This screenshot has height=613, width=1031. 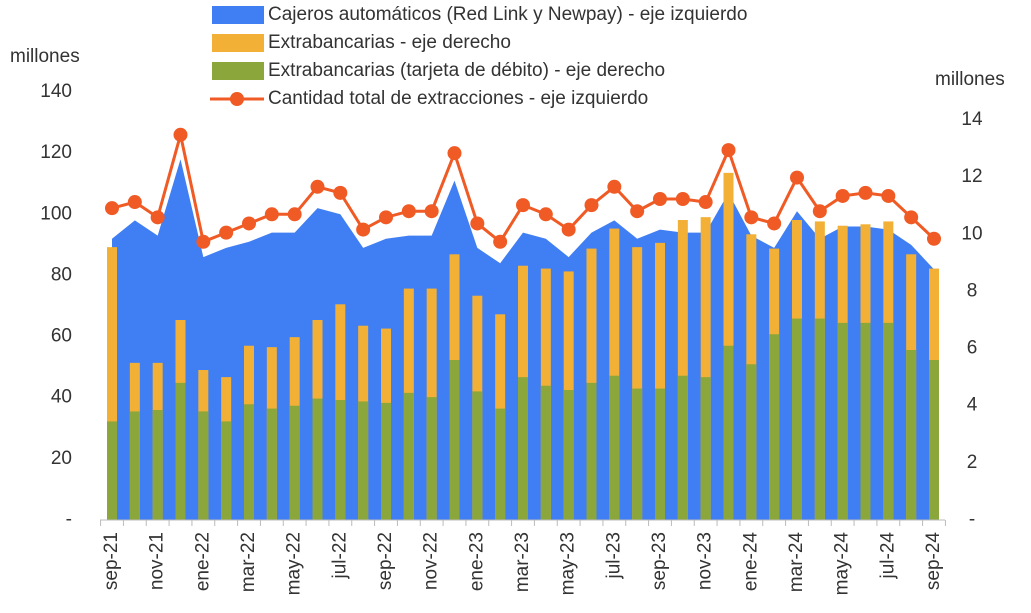 I want to click on line, so click(x=523, y=189).